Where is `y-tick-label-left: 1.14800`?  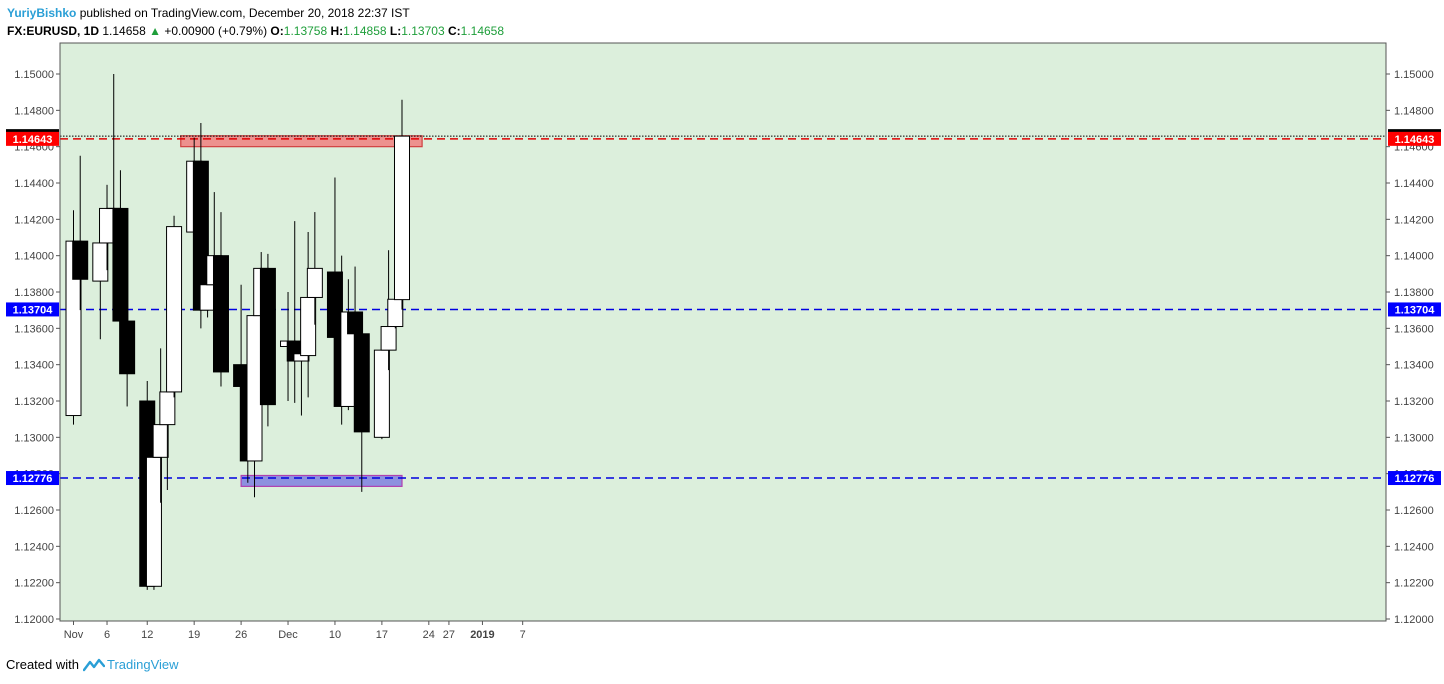 y-tick-label-left: 1.14800 is located at coordinates (34, 111).